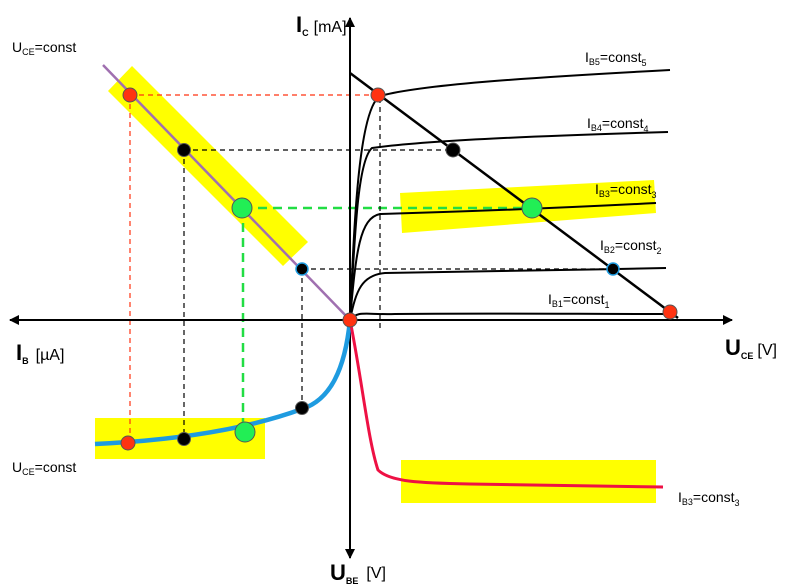  I want to click on point-red-input, so click(128, 443).